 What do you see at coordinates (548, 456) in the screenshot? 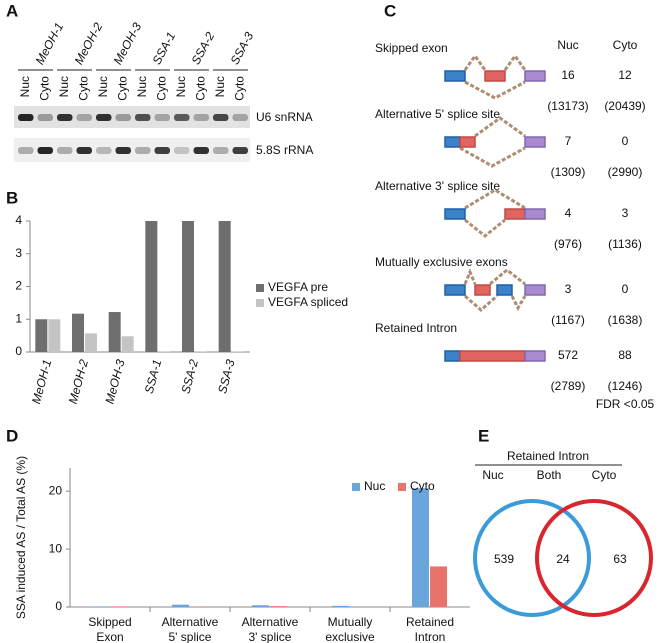
I see `venn-title: Retained Intron` at bounding box center [548, 456].